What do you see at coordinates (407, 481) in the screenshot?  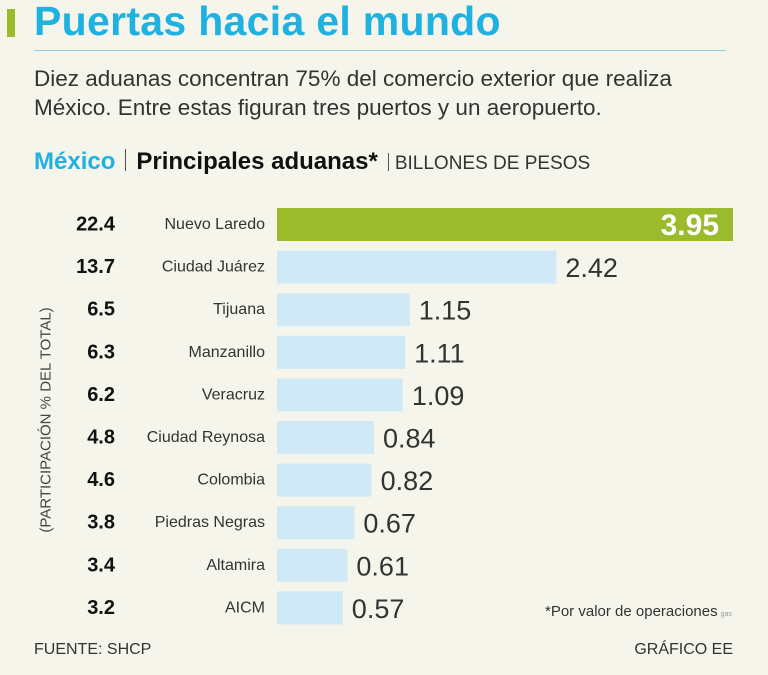 I see `value-label: 0.82` at bounding box center [407, 481].